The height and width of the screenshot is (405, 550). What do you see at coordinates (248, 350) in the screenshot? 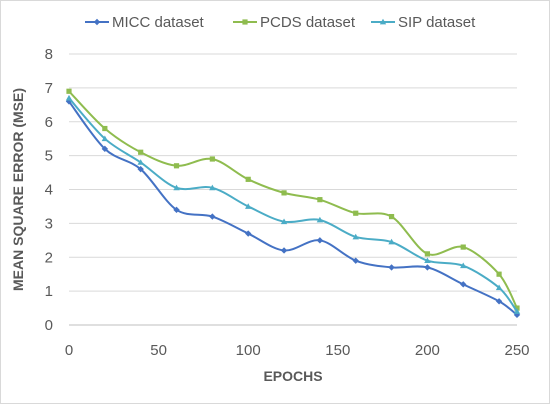
I see `x-tick-label: 100` at bounding box center [248, 350].